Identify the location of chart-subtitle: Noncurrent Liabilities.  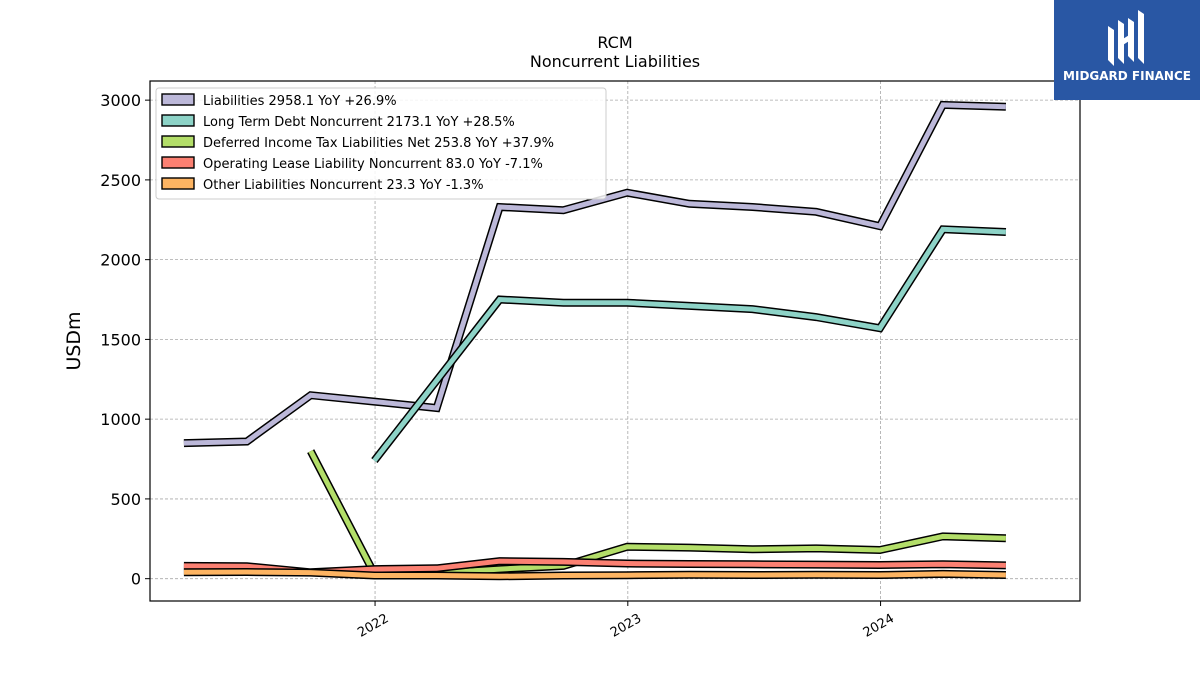
(615, 61).